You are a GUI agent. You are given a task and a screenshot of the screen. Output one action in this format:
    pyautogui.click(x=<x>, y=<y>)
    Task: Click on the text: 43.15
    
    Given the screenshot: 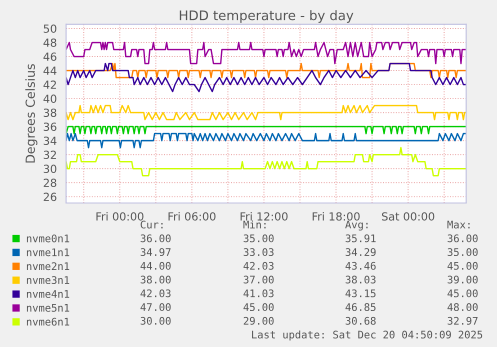 What is the action you would take?
    pyautogui.click(x=361, y=293)
    